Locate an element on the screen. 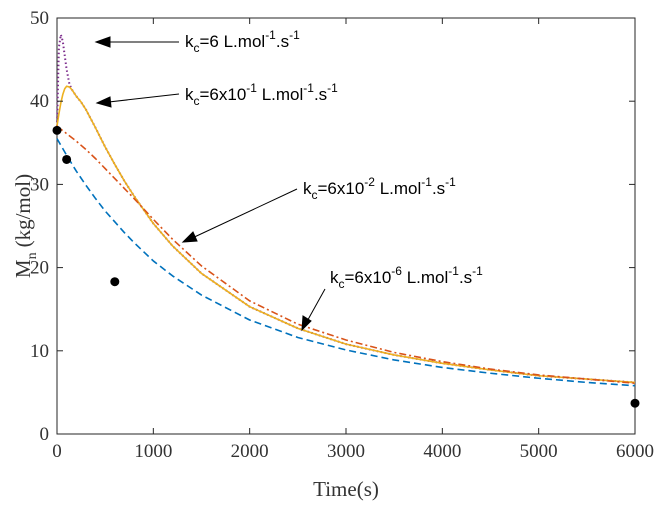 The height and width of the screenshot is (507, 660). y-axis-label-main: M is located at coordinates (23, 268).